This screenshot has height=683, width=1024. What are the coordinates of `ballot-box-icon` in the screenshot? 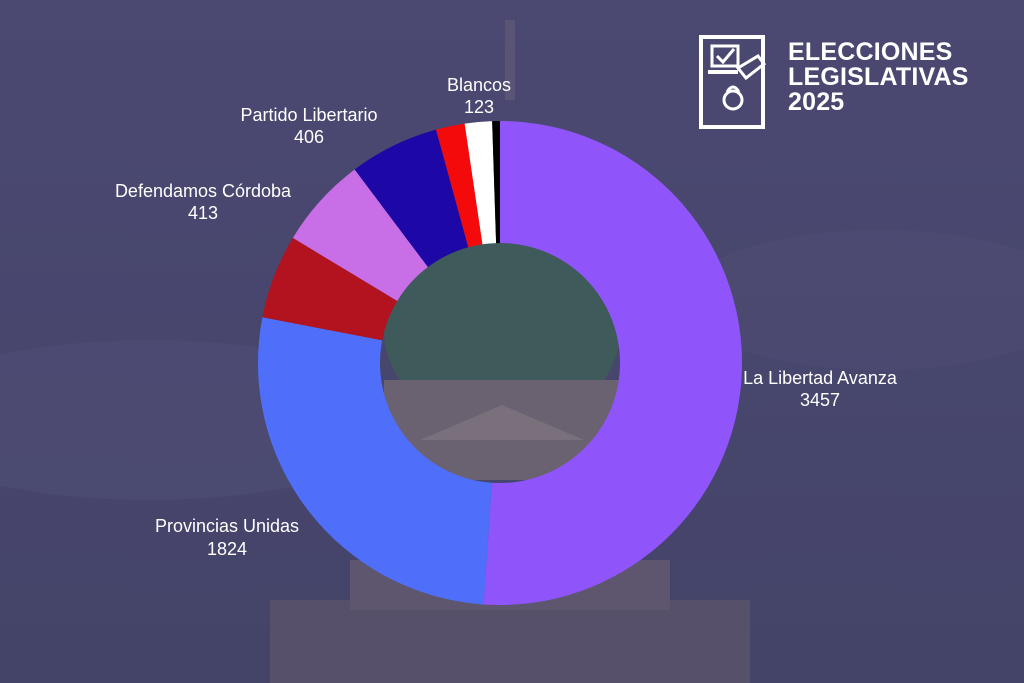 It's located at (733, 82).